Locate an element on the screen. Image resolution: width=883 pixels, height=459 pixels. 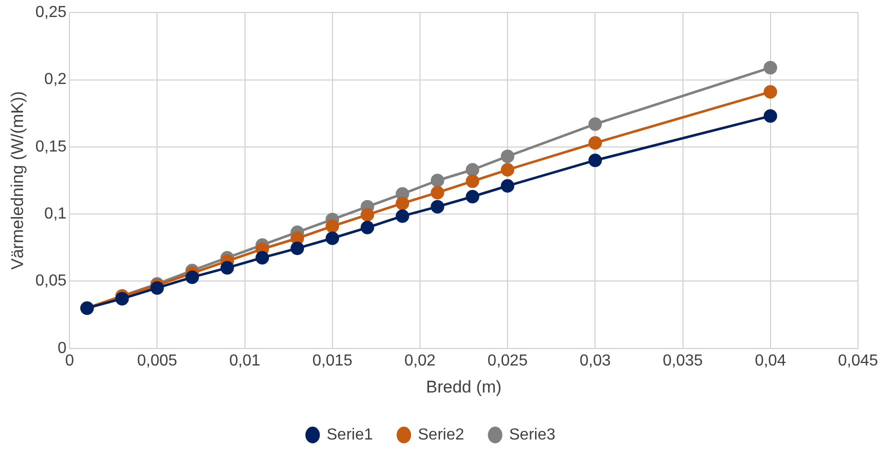
x-axis-title: Bredd (m) is located at coordinates (464, 386).